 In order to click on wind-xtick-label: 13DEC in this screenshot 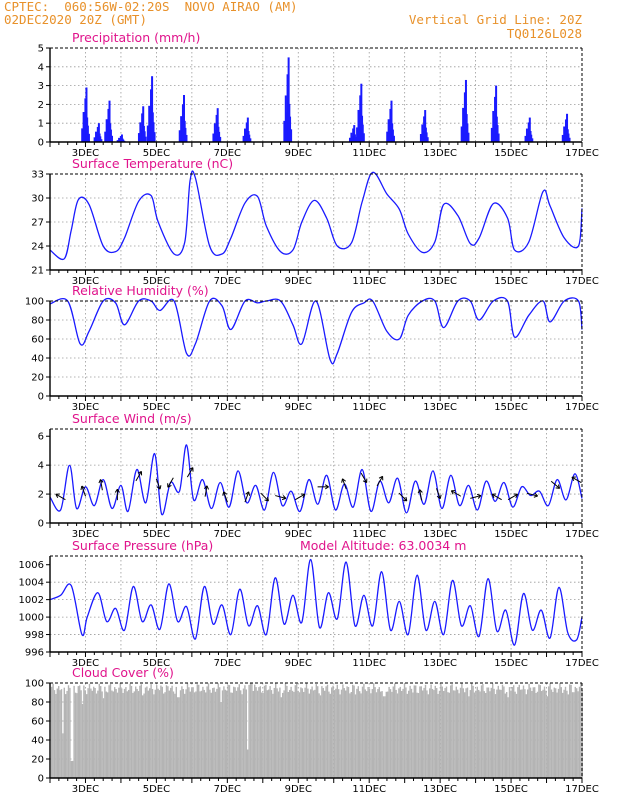, I will do `click(440, 534)`.